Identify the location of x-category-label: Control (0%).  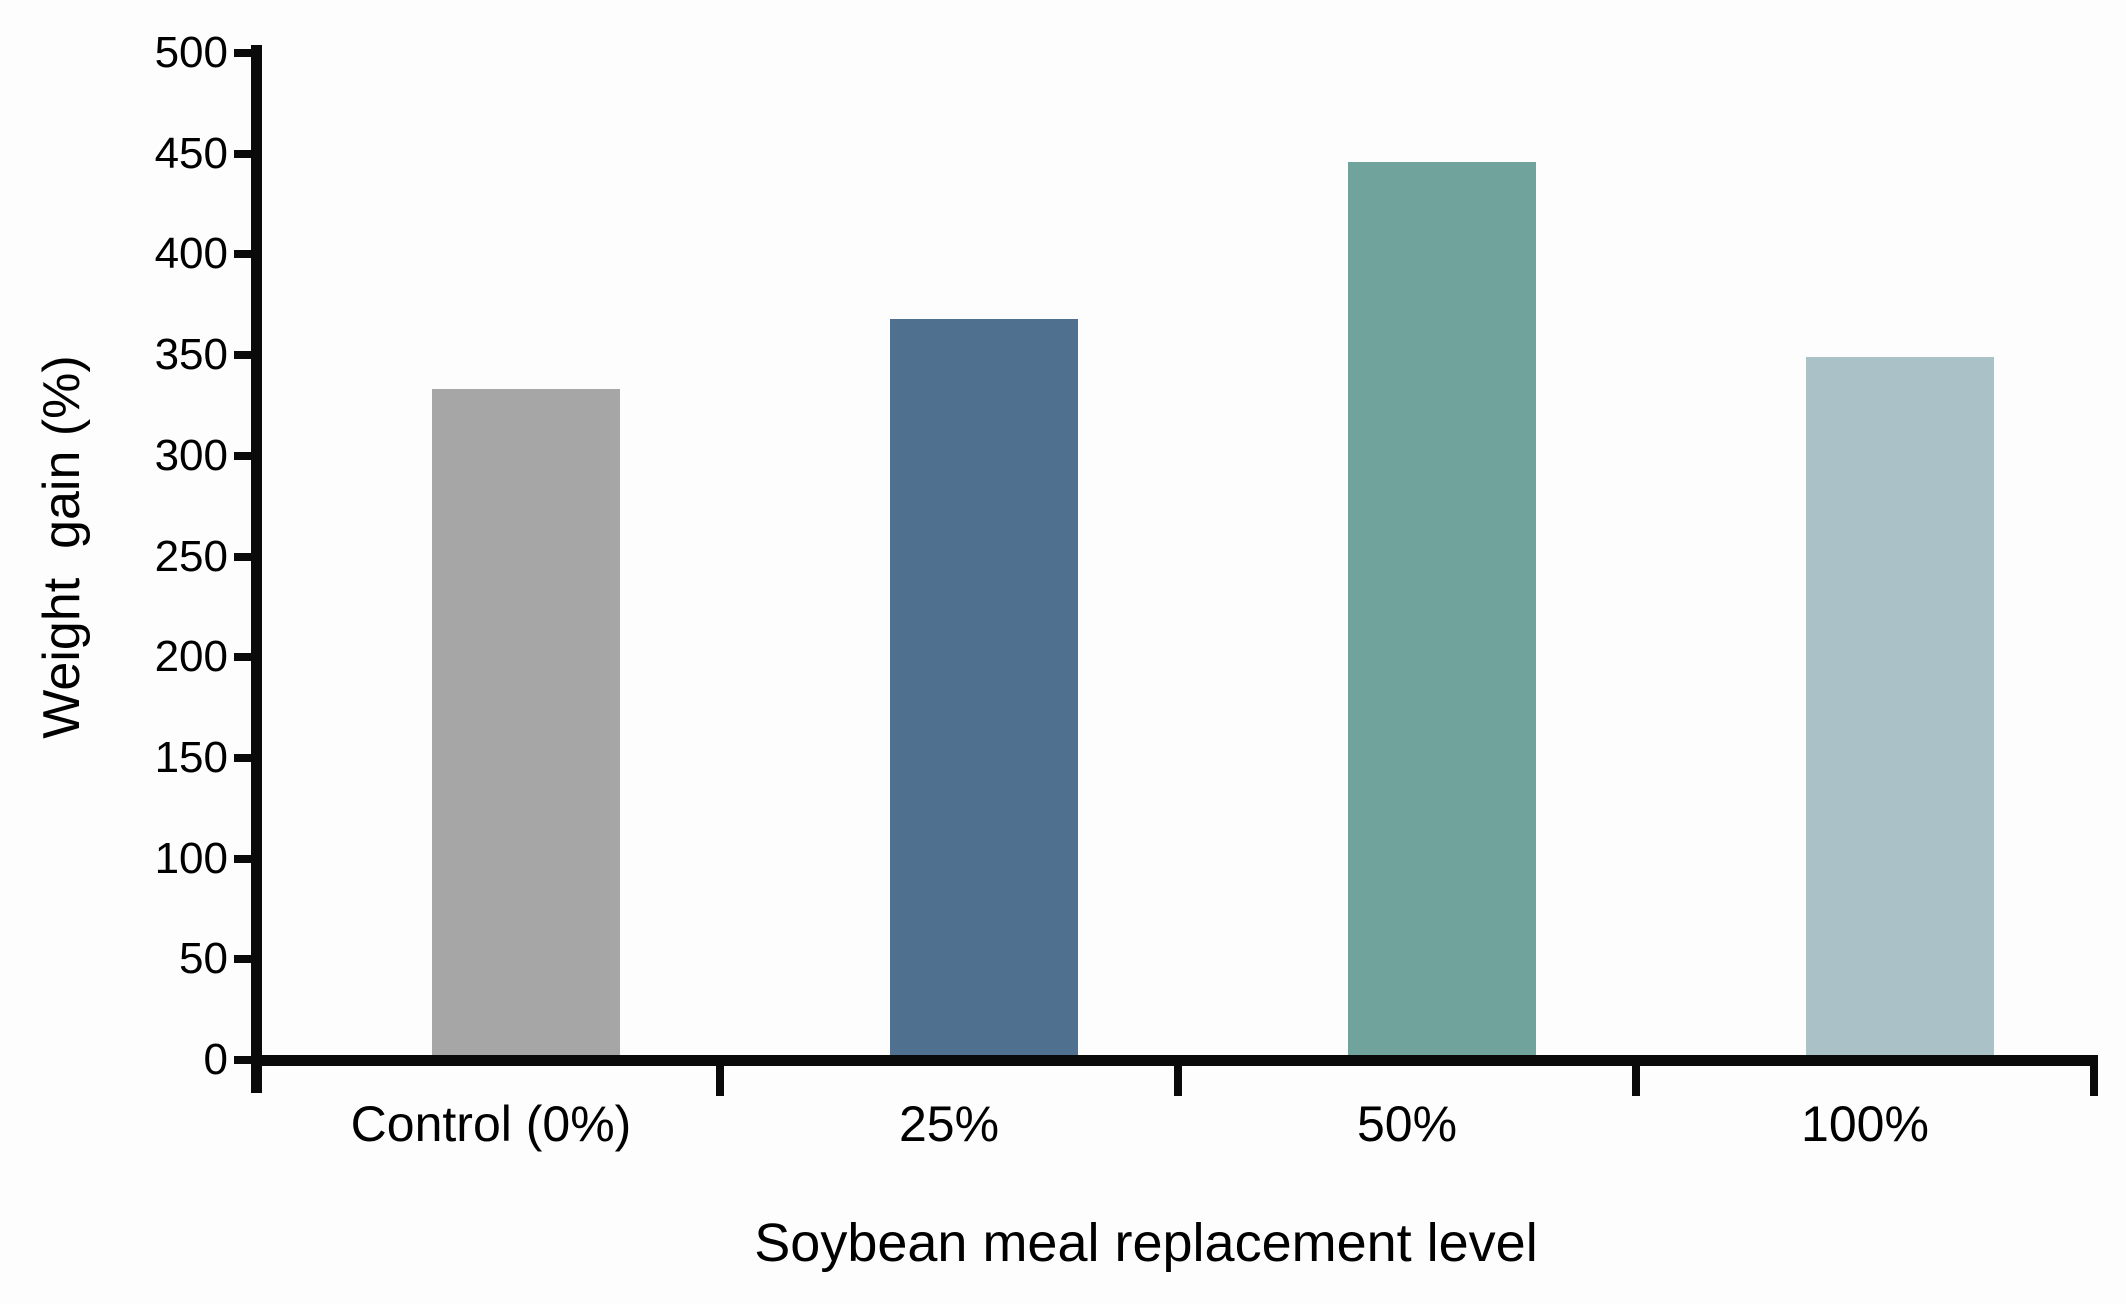
(491, 1124).